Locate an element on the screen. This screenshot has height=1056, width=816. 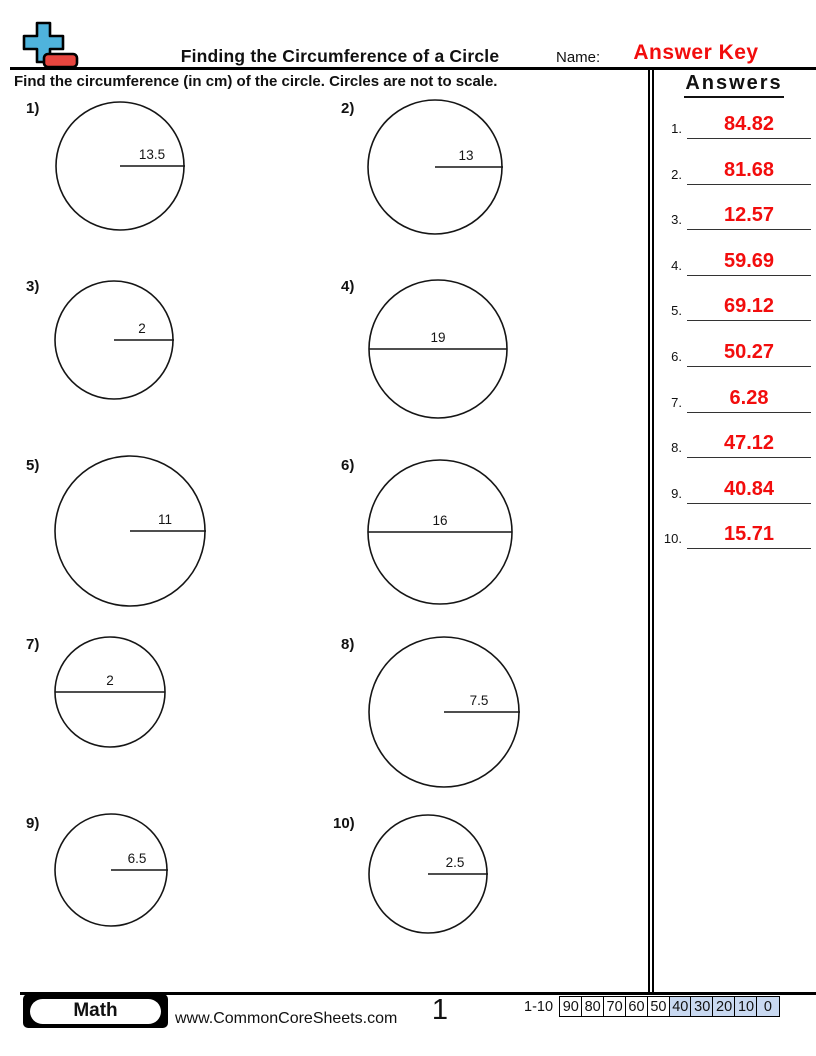
problem-2-radius-label: 13 is located at coordinates (465, 155).